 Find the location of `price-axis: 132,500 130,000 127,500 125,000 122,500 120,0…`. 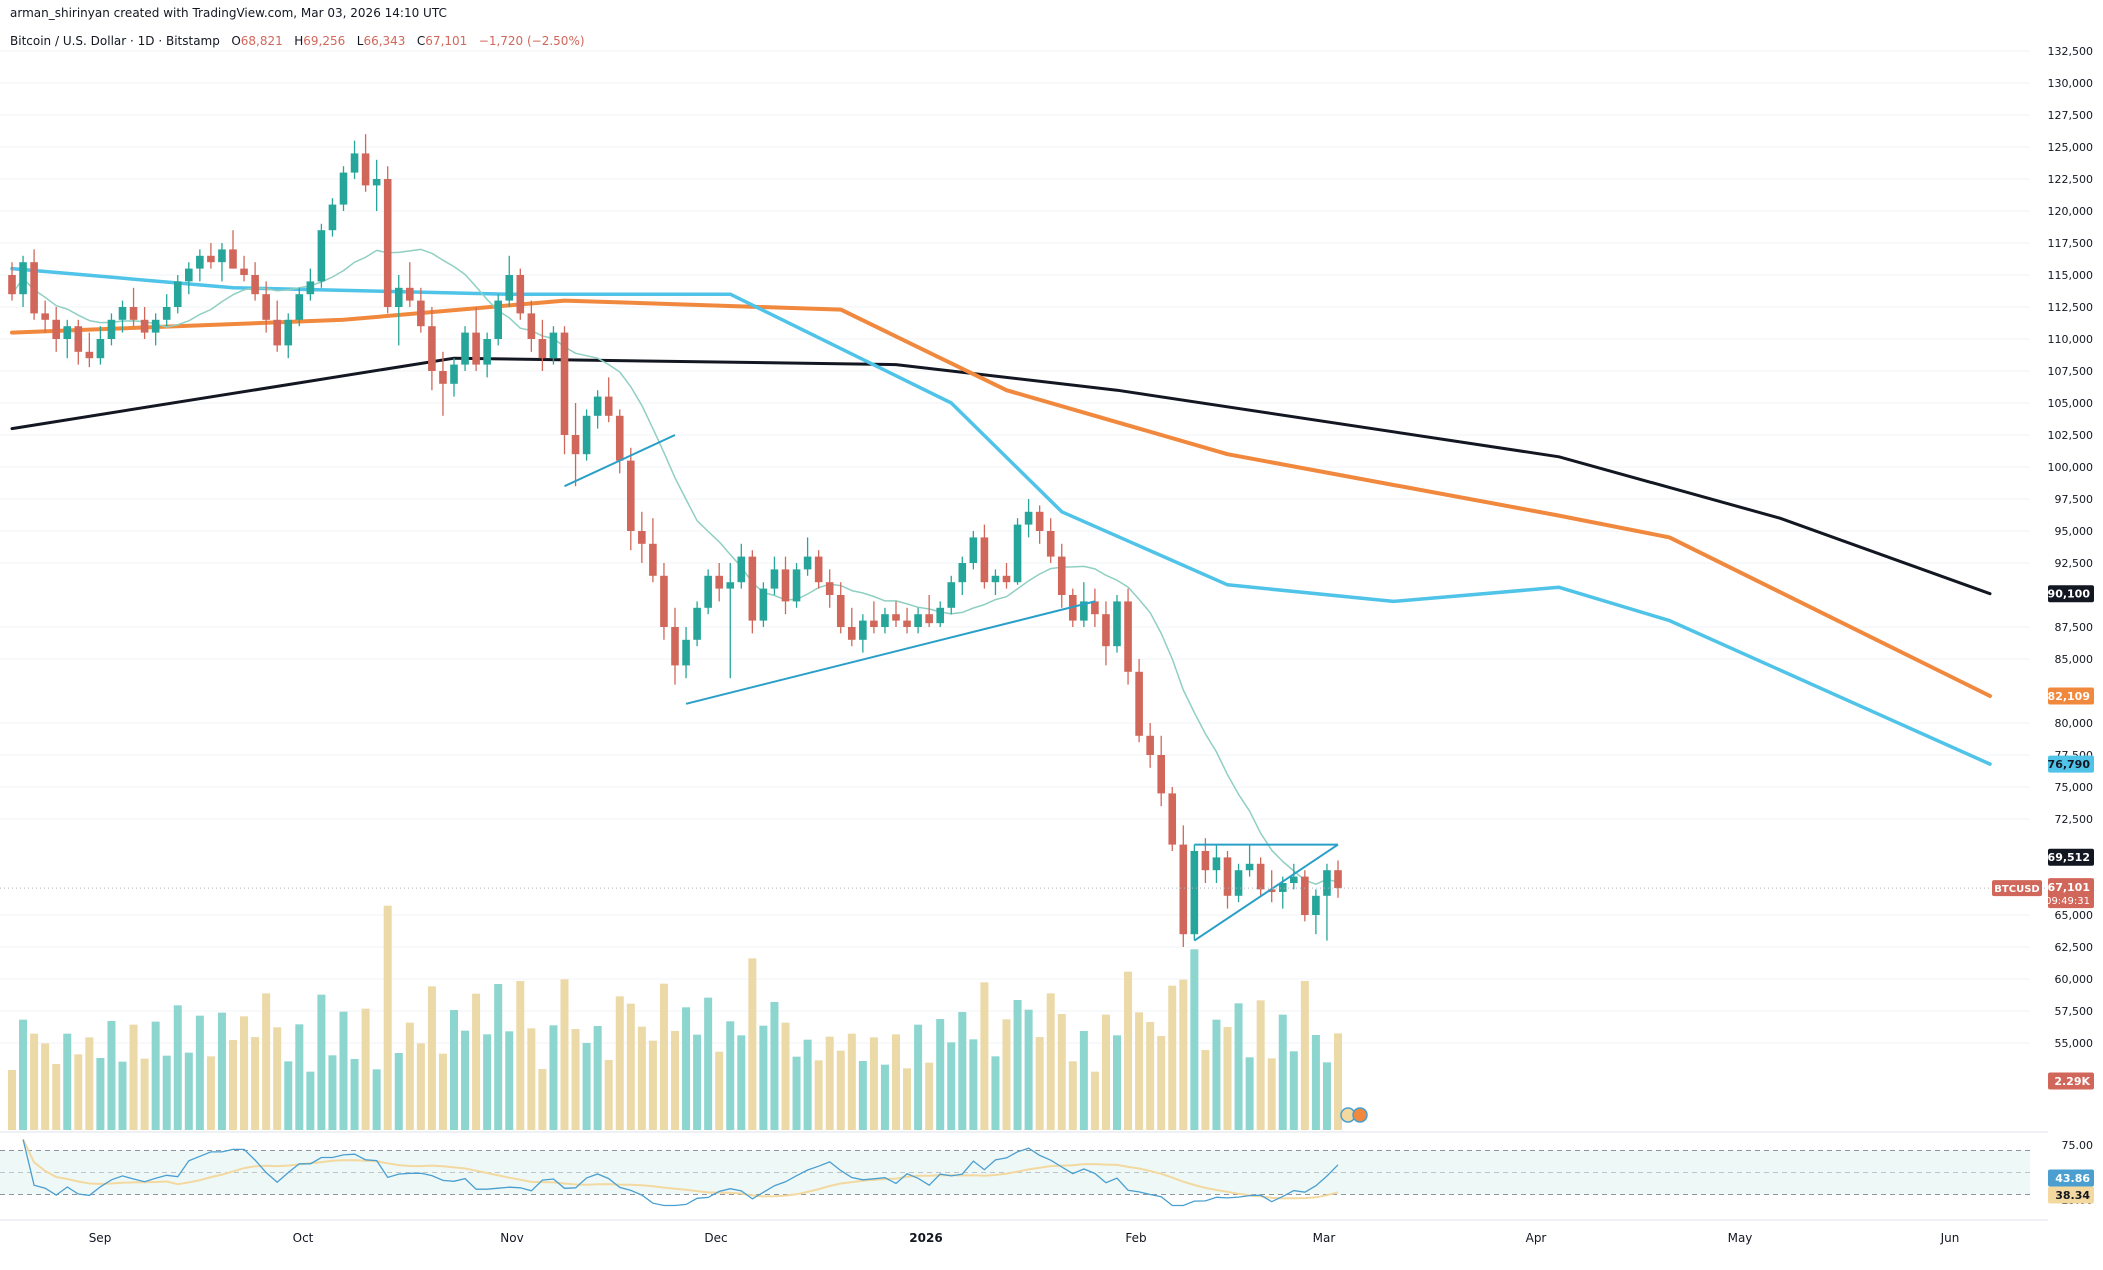

price-axis: 132,500 130,000 127,500 125,000 122,500 120,0… is located at coordinates (2071, 547).